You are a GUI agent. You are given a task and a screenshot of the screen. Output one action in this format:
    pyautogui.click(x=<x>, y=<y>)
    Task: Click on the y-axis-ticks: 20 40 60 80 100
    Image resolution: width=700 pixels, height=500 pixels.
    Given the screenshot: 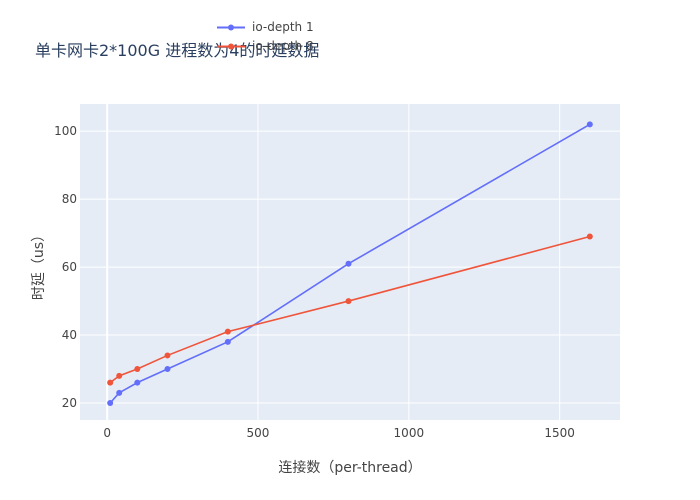 What is the action you would take?
    pyautogui.click(x=65, y=267)
    